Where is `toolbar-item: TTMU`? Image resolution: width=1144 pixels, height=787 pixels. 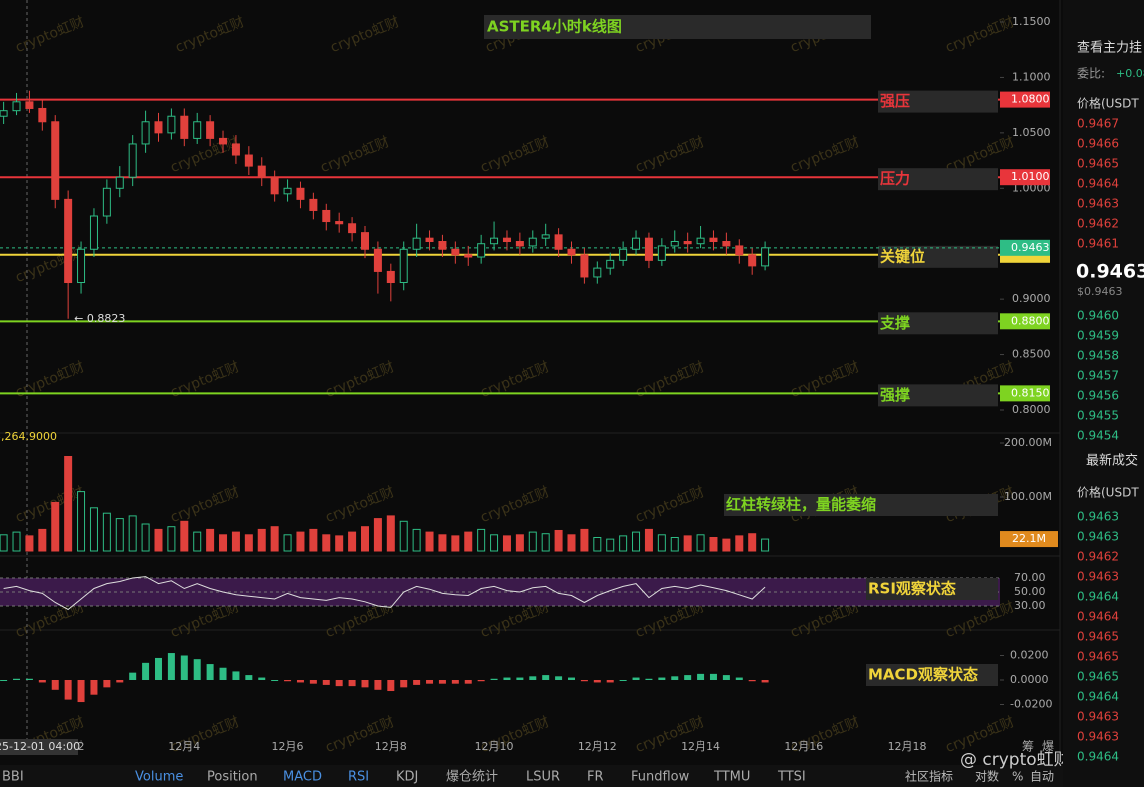
toolbar-item: TTMU is located at coordinates (731, 777).